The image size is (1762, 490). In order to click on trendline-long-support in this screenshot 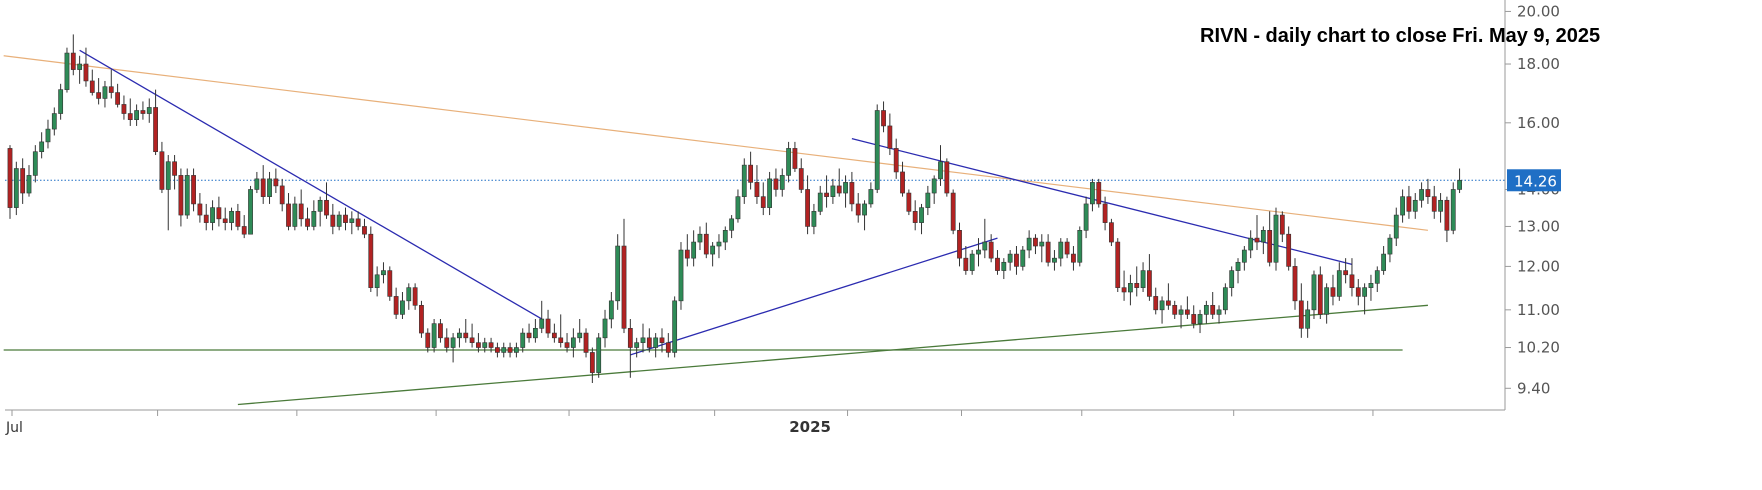, I will do `click(832, 355)`.